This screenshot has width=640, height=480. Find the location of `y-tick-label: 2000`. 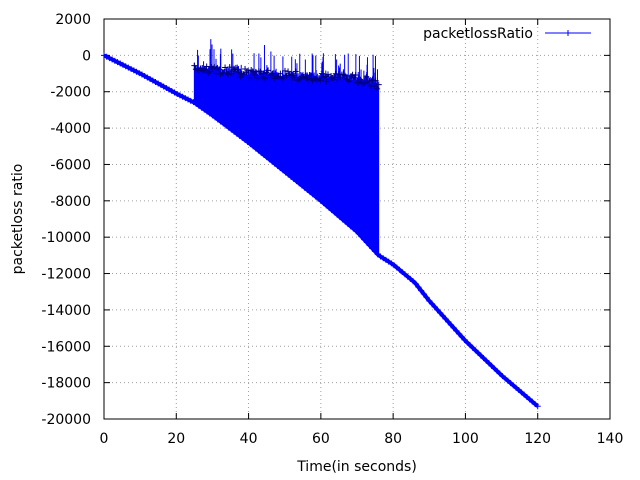

y-tick-label: 2000 is located at coordinates (73, 20).